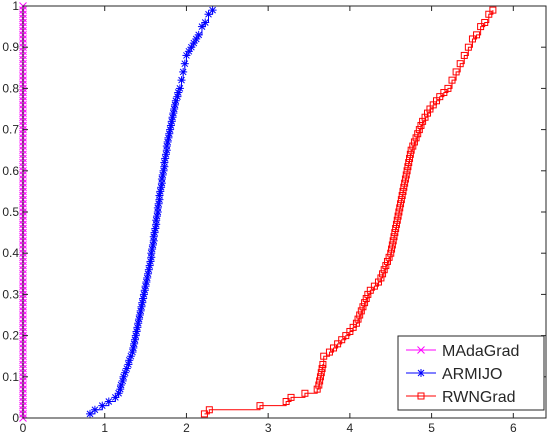  Describe the element at coordinates (10, 294) in the screenshot. I see `y-tick-label: 0.3` at that location.